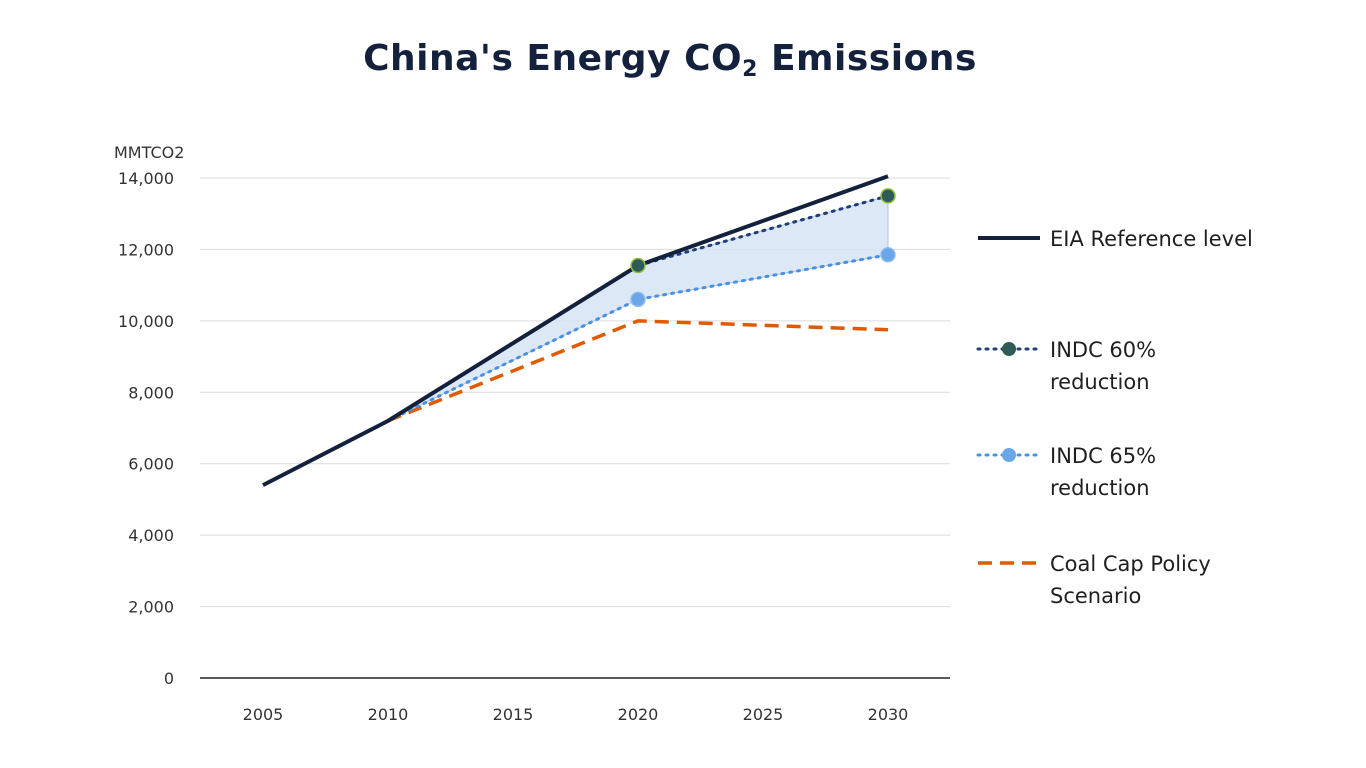 This screenshot has width=1366, height=768. I want to click on y-axis: 0 2,000 4,000 6,000 8,000 10,000 12,000 14,000, so click(146, 428).